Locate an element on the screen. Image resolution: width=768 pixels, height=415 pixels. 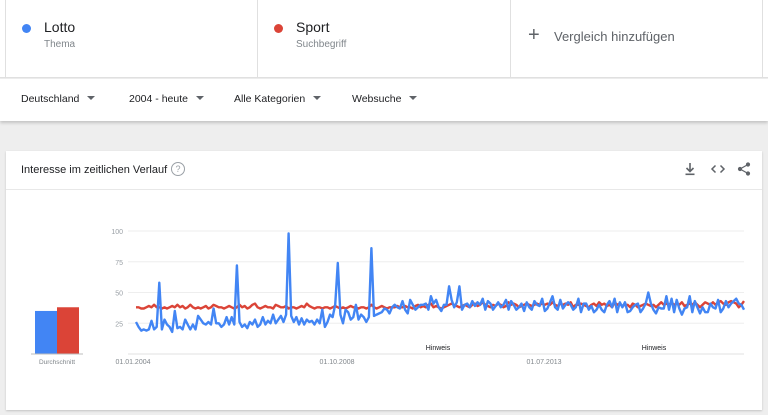
download-icon is located at coordinates (690, 169).